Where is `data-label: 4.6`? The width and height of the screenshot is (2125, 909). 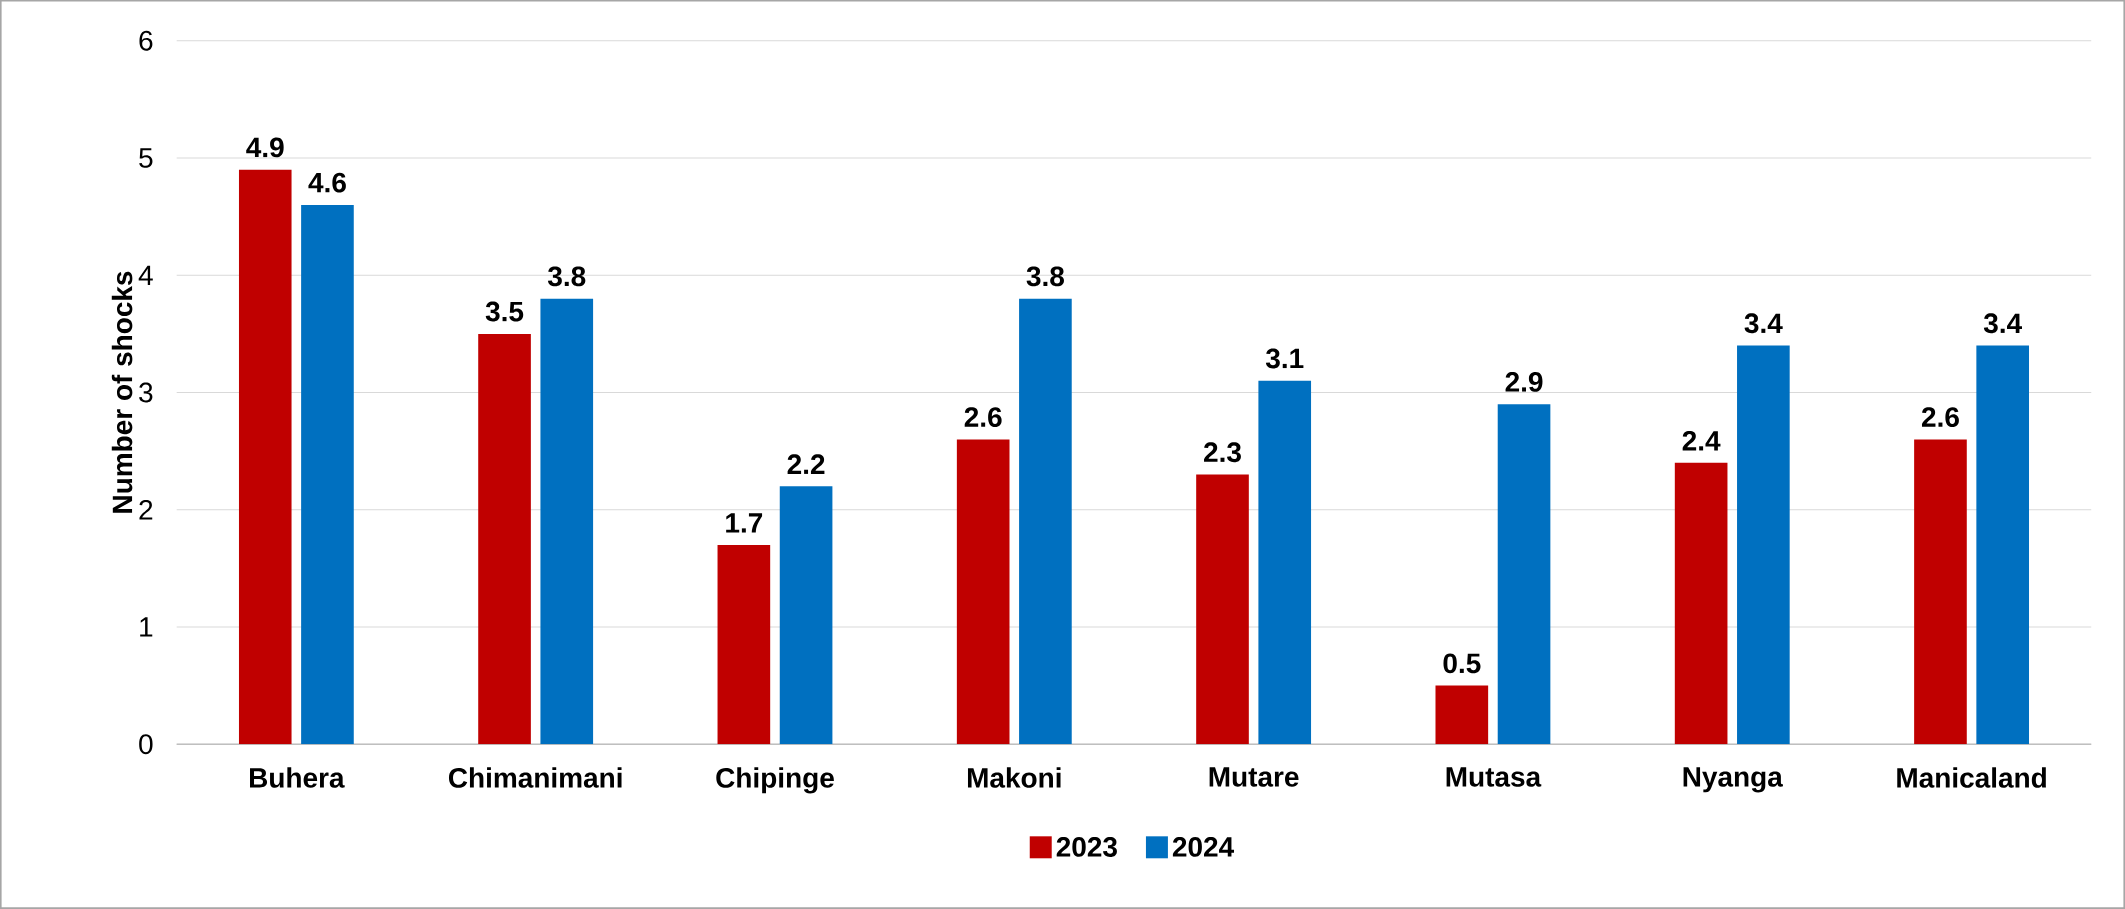
data-label: 4.6 is located at coordinates (327, 182).